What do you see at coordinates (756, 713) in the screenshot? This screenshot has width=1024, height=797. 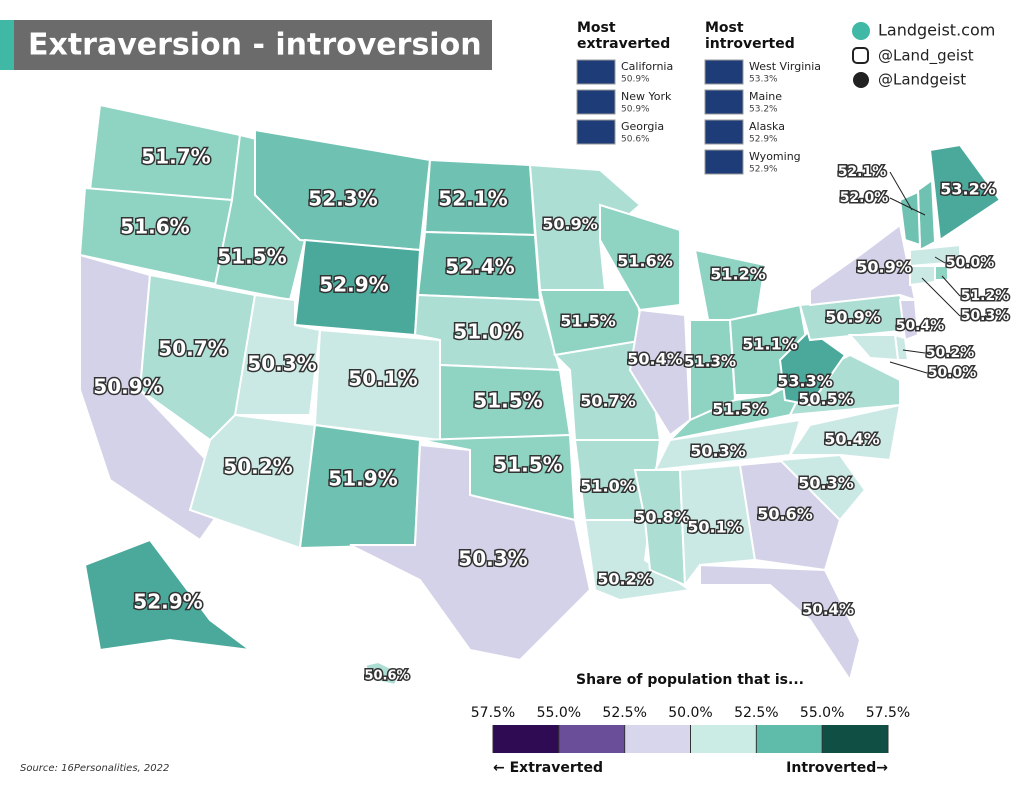 I see `legend-tick-label: 52.5%` at bounding box center [756, 713].